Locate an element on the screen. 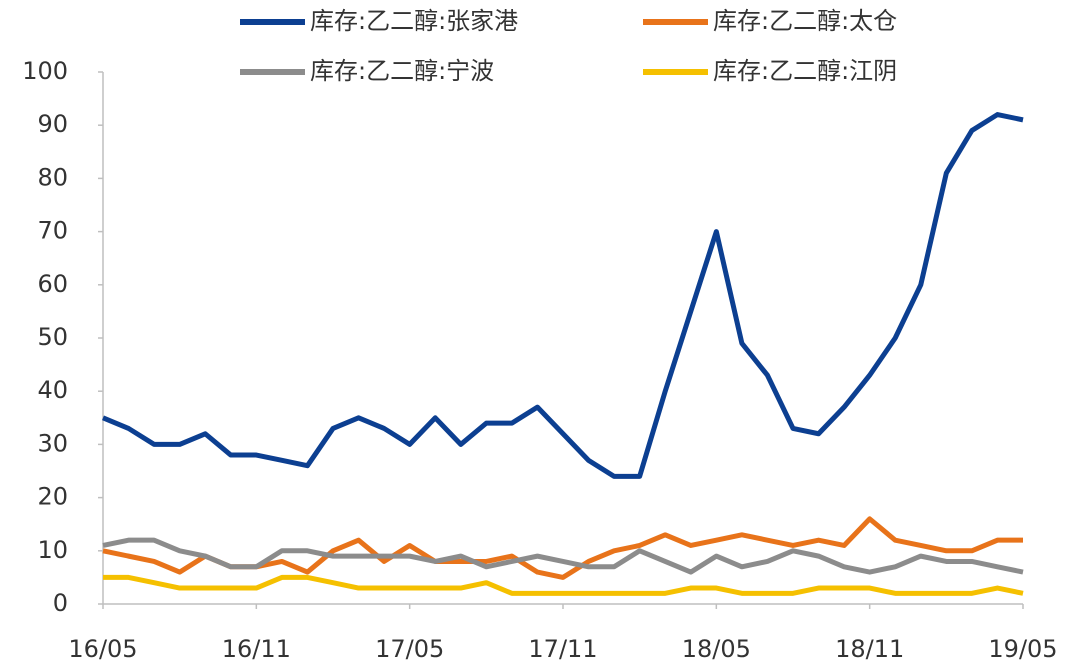  x-tick-label: 16/11 is located at coordinates (256, 649).